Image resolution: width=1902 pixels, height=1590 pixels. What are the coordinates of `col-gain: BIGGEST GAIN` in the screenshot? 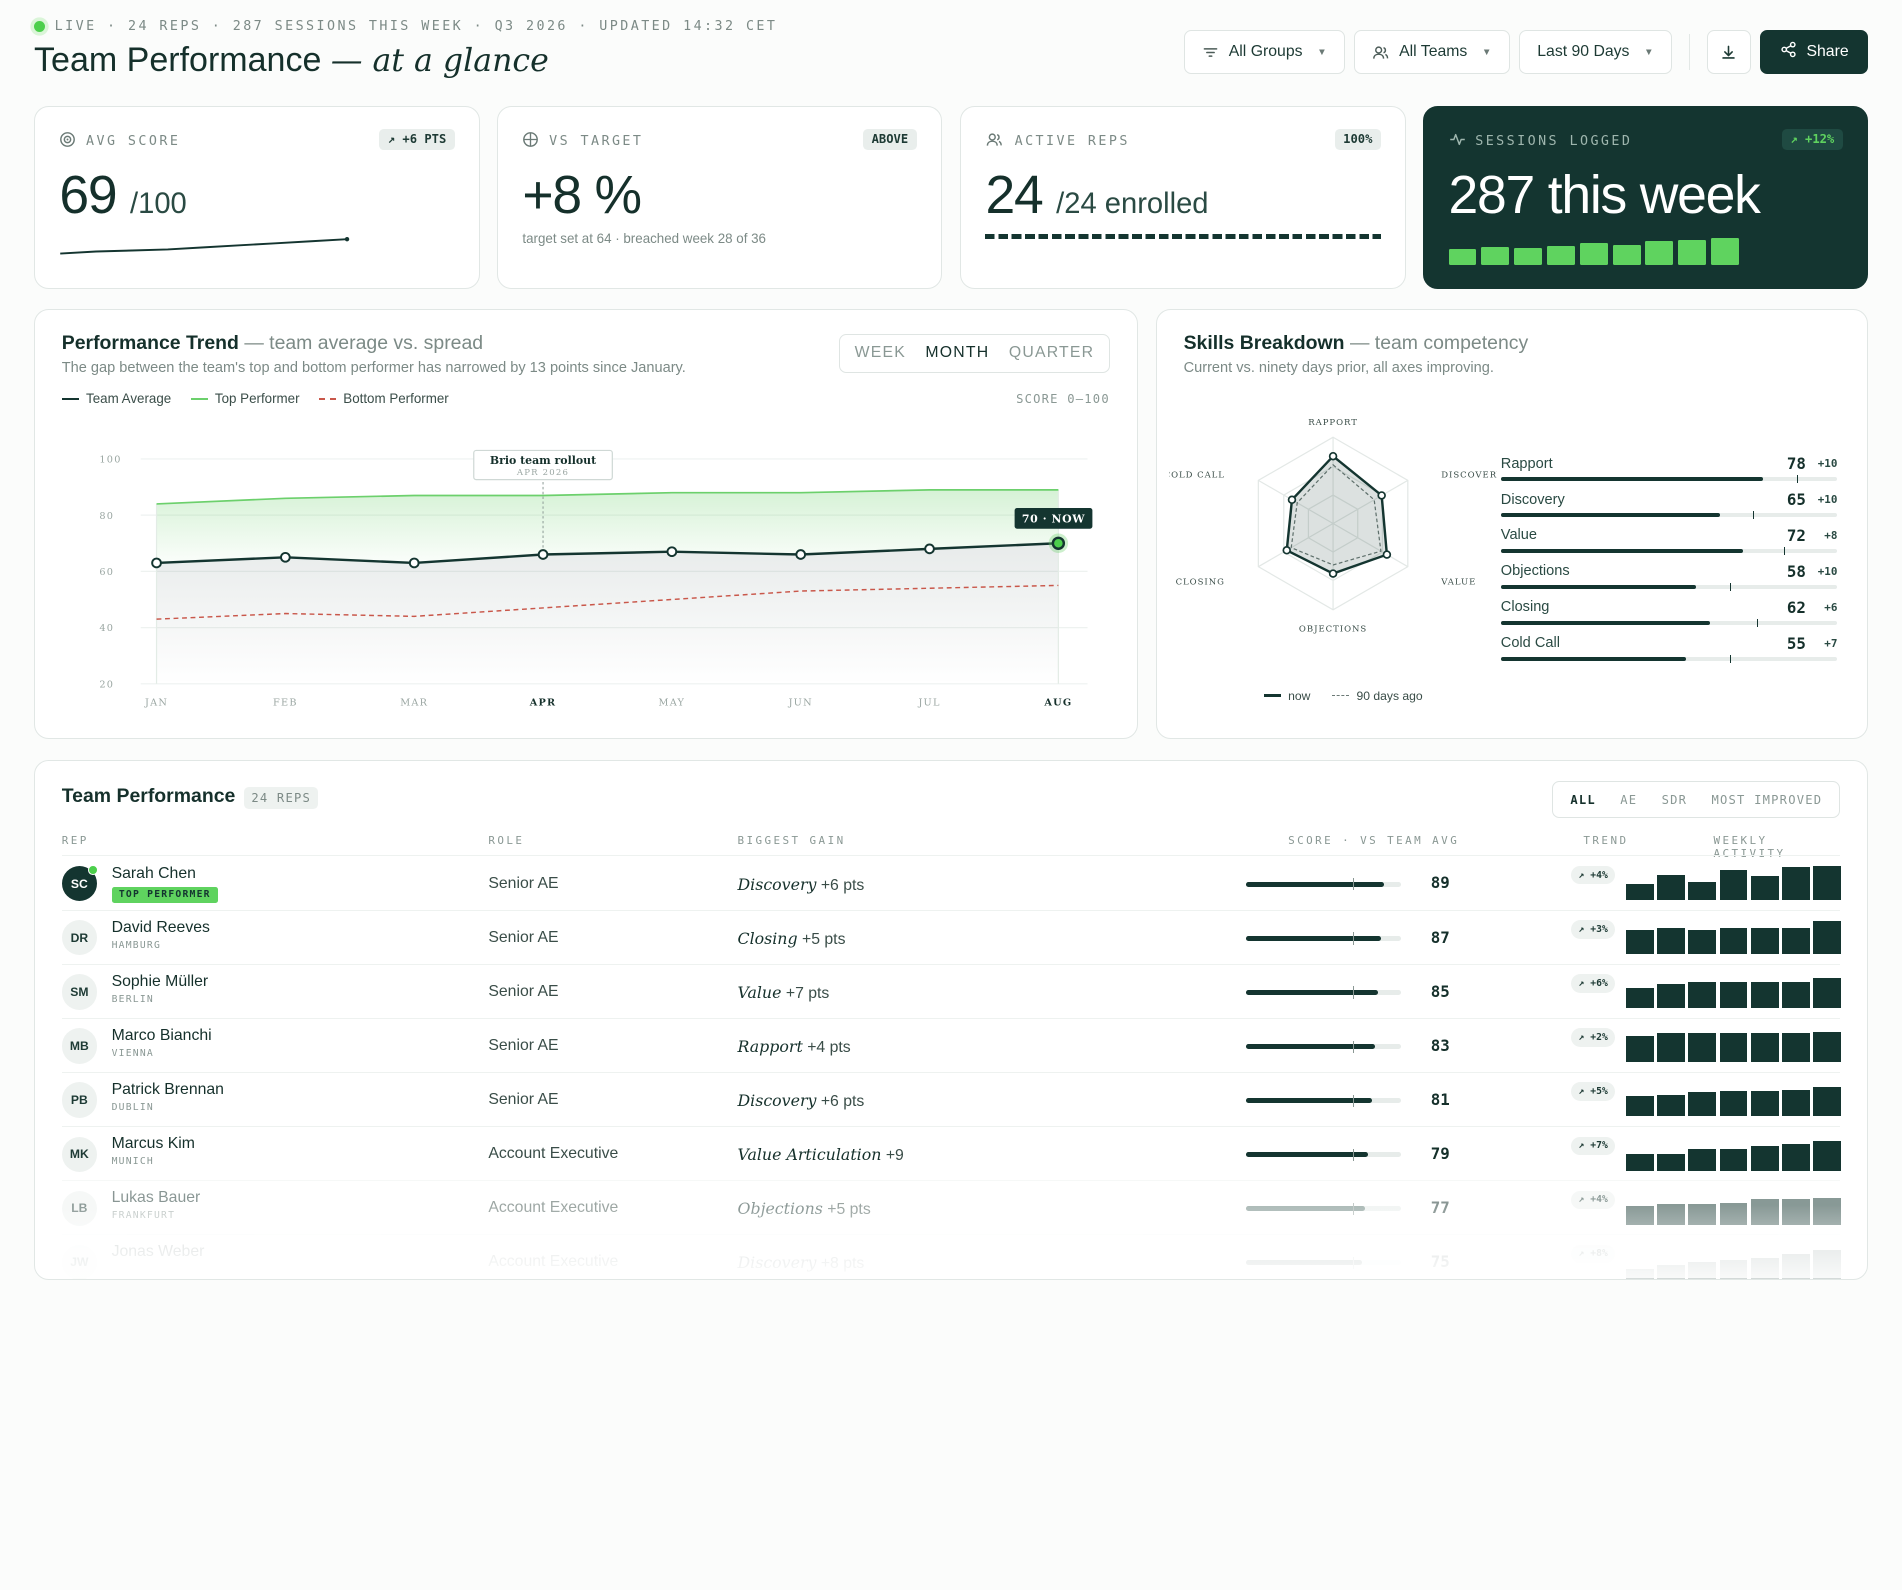 It's located at (791, 840).